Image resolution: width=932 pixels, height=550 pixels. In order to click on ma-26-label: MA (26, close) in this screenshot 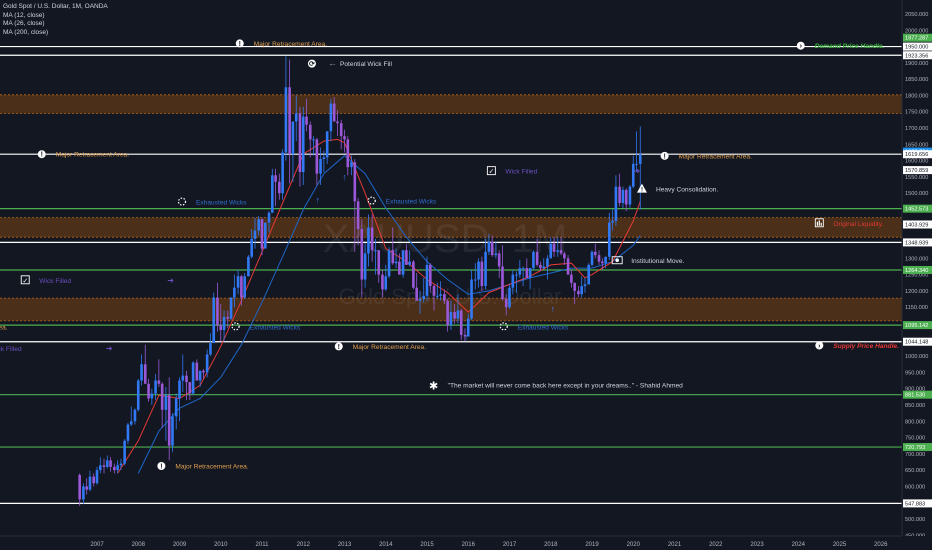, I will do `click(24, 23)`.